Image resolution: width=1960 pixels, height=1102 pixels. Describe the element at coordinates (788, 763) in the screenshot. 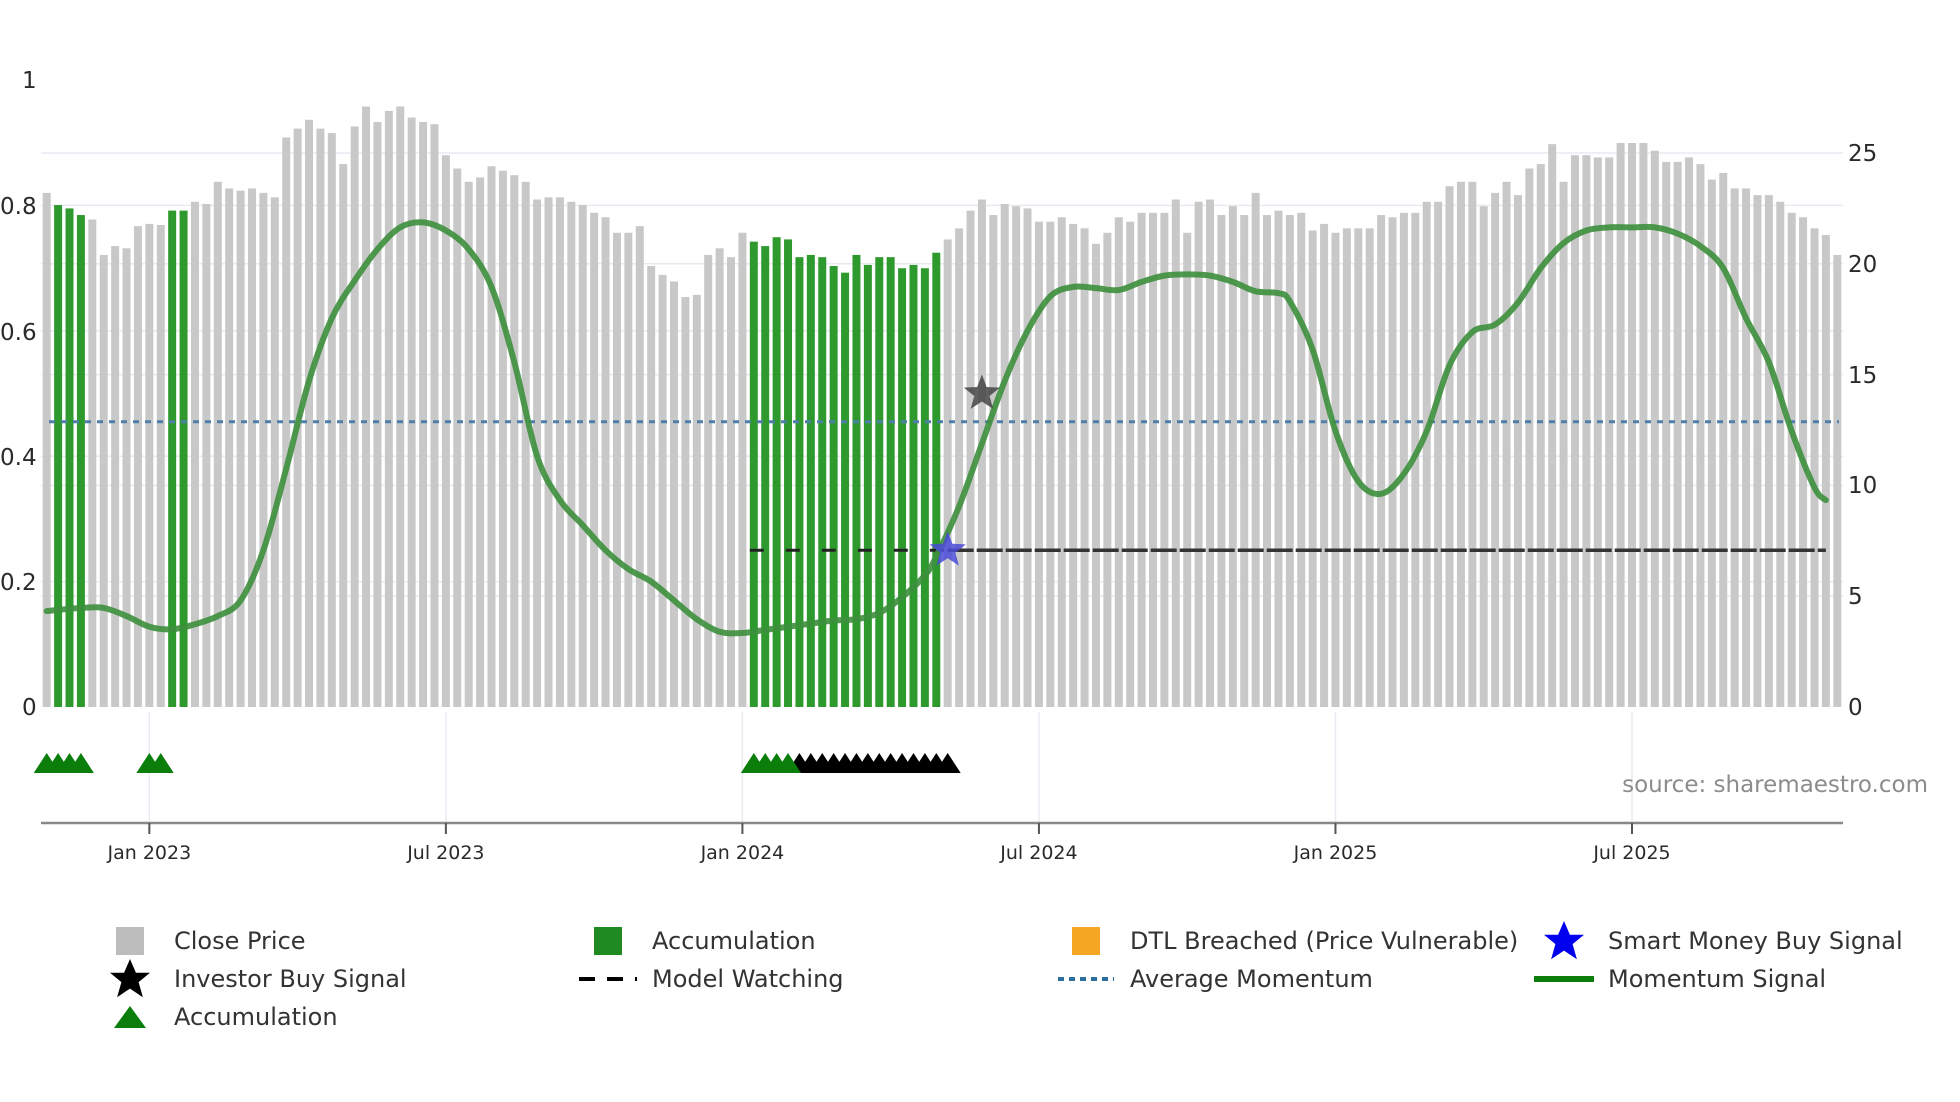

I see `triangle-marker` at that location.